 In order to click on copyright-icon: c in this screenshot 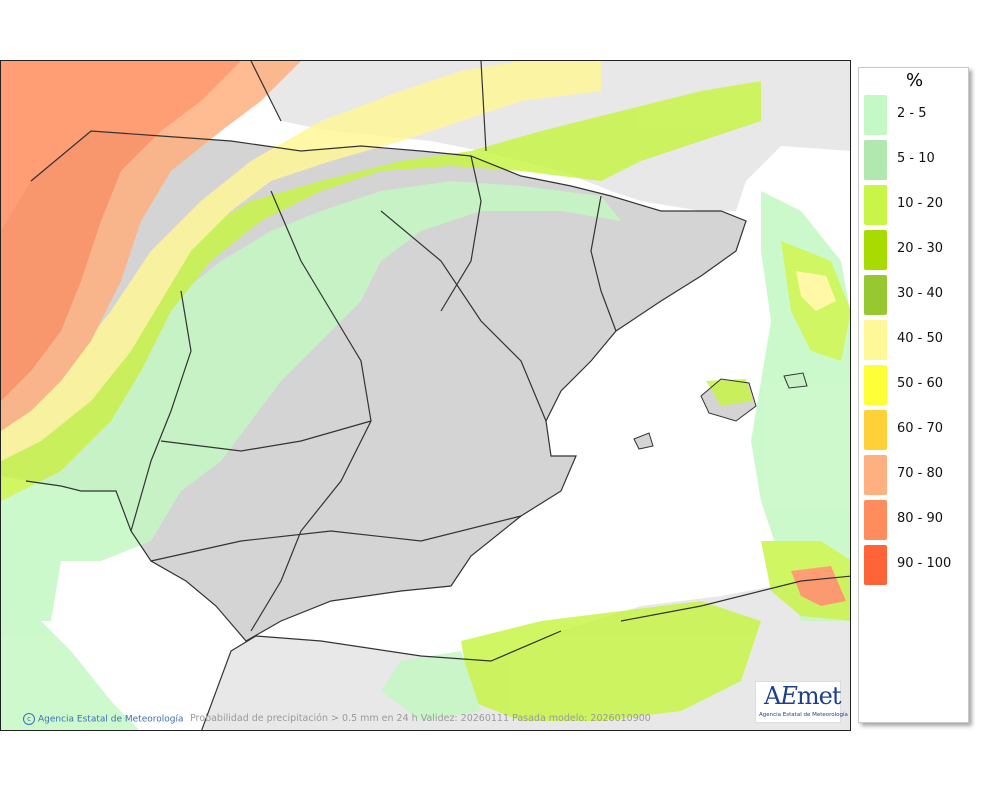, I will do `click(29, 719)`.